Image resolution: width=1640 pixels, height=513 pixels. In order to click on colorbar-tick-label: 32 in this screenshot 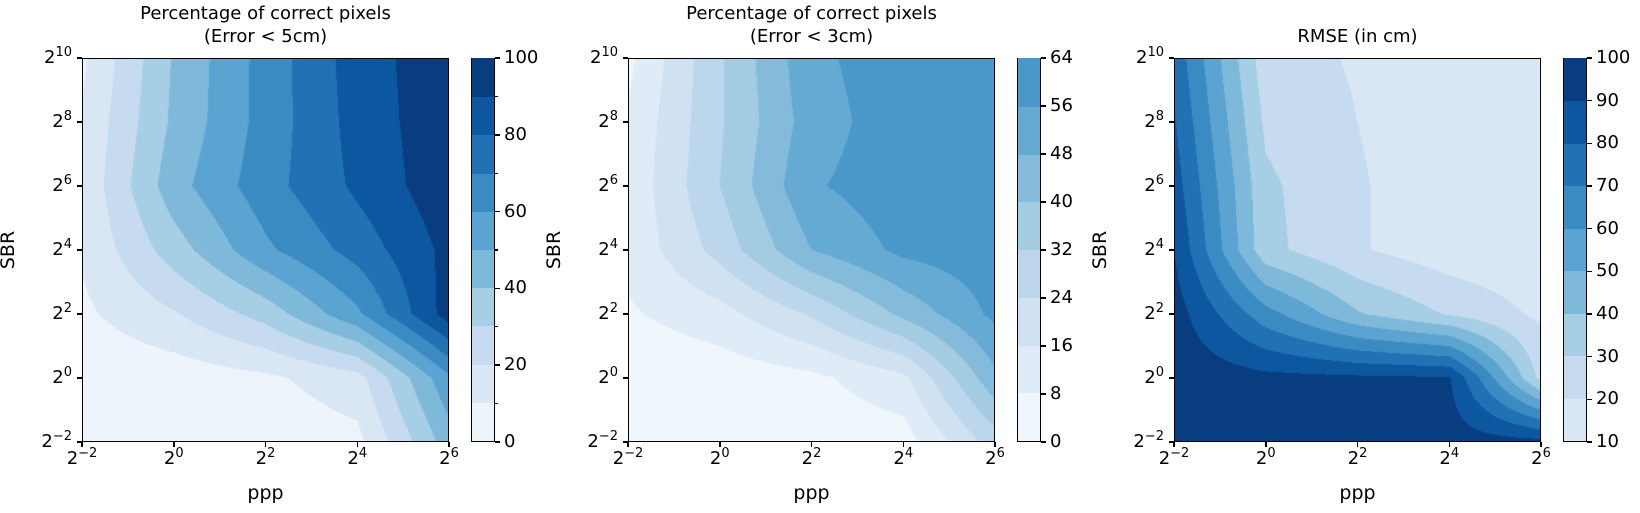, I will do `click(1061, 249)`.